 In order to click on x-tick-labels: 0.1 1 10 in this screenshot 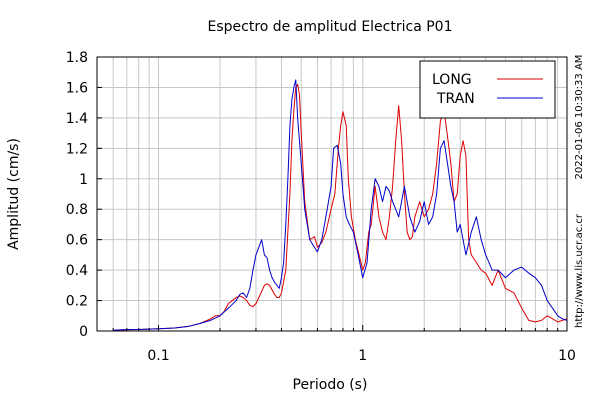, I will do `click(361, 356)`.